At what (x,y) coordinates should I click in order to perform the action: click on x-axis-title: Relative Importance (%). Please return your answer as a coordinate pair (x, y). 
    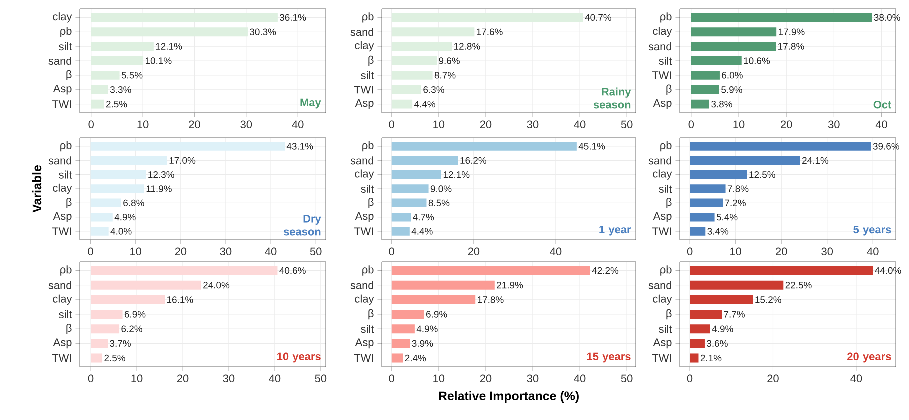
    Looking at the image, I should click on (509, 397).